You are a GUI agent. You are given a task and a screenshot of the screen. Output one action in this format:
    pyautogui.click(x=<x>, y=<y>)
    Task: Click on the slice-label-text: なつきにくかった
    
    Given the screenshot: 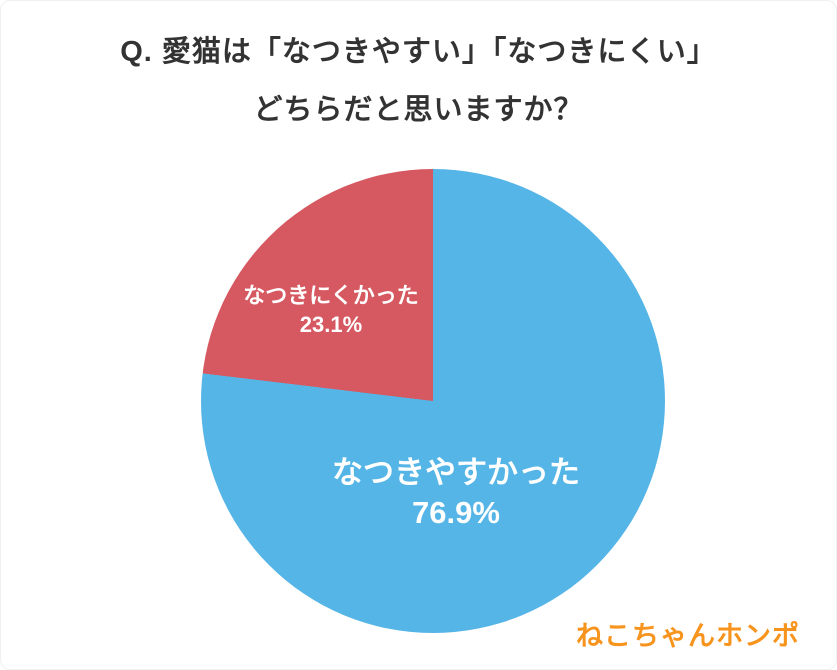 What is the action you would take?
    pyautogui.click(x=331, y=295)
    